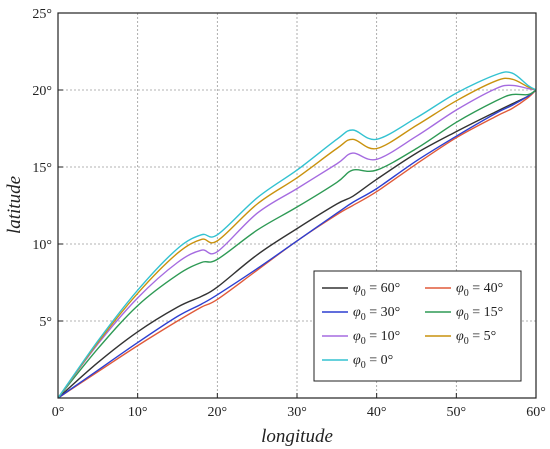 This screenshot has height=449, width=550. What do you see at coordinates (297, 436) in the screenshot?
I see `x-axis-title: longitude` at bounding box center [297, 436].